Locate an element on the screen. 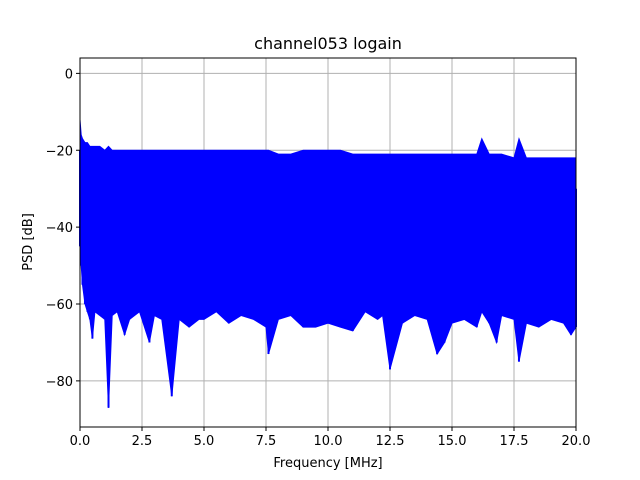 The image size is (640, 480). x-tick-label: 20.0 is located at coordinates (576, 441).